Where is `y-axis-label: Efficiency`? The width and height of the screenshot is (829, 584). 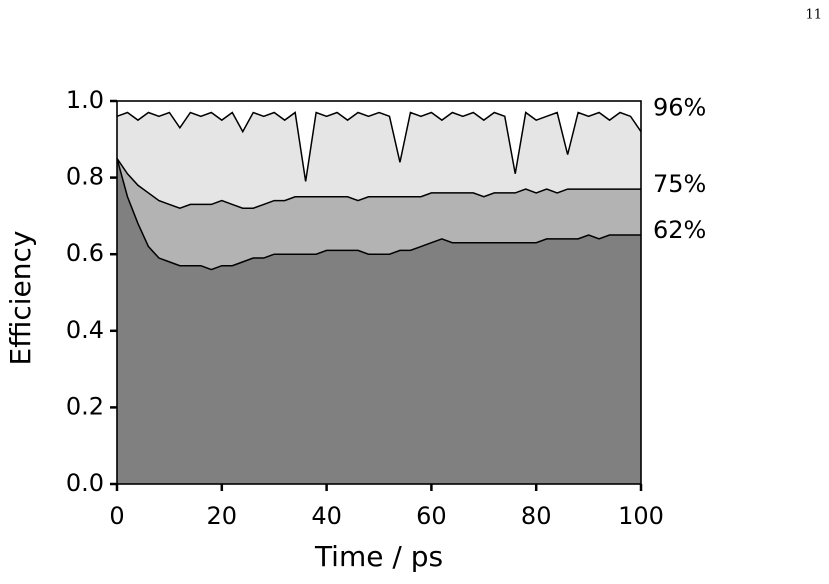 y-axis-label: Efficiency is located at coordinates (20, 298).